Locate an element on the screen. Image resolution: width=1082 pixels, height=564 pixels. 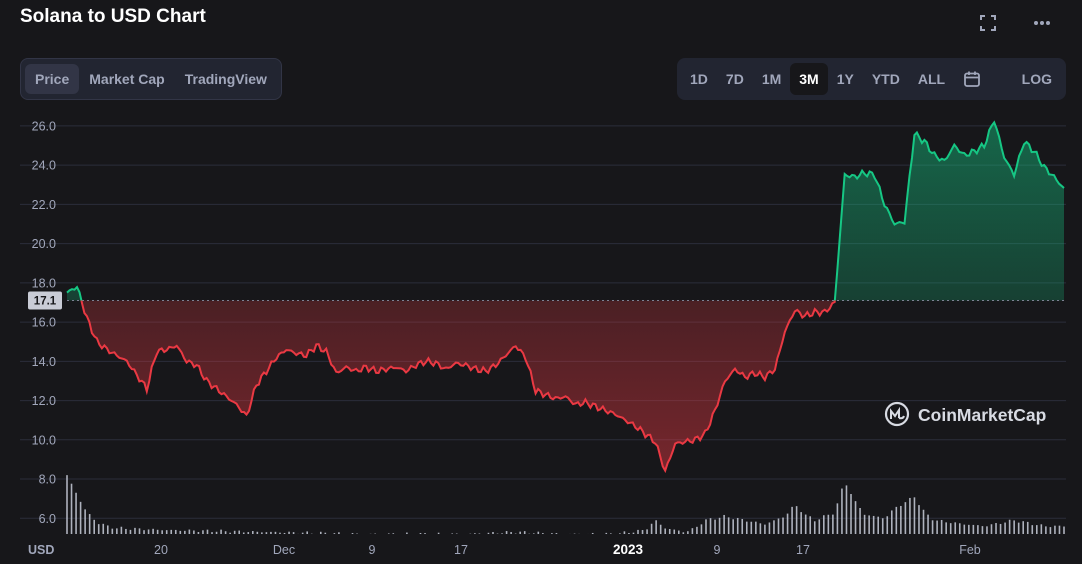
log-scale-toggle: LOG is located at coordinates (1036, 79).